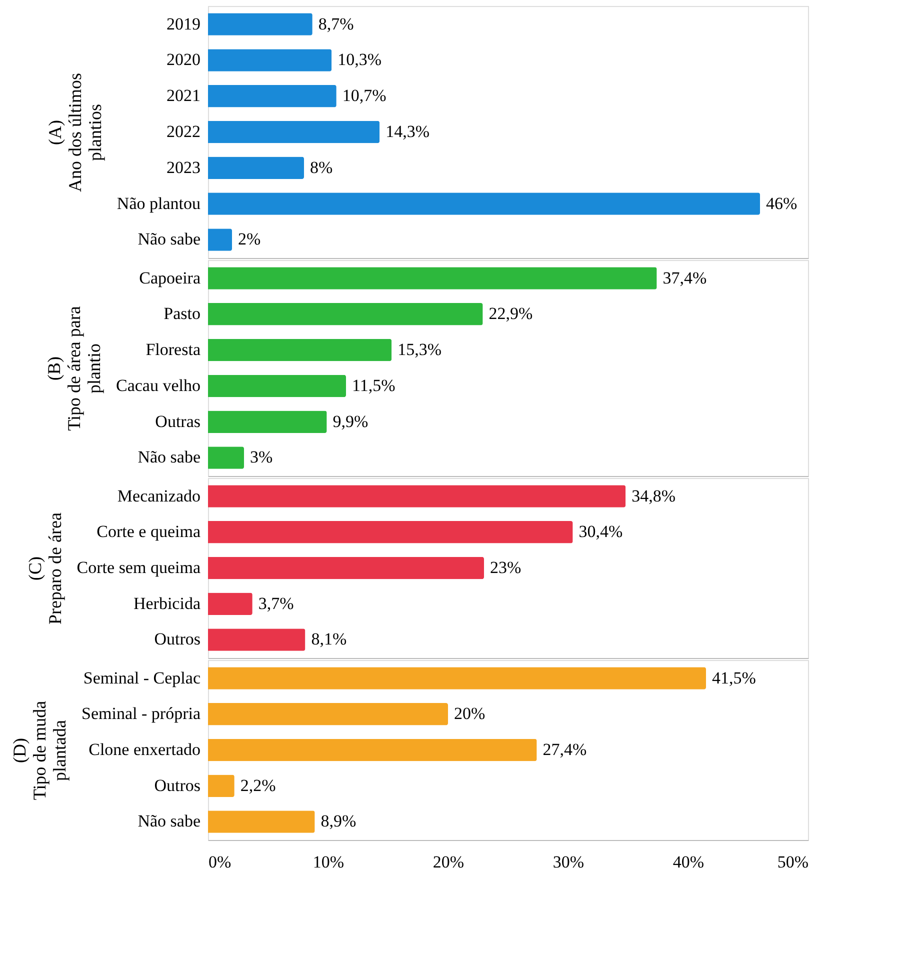 The height and width of the screenshot is (953, 914). I want to click on data-label: 2,2%, so click(258, 785).